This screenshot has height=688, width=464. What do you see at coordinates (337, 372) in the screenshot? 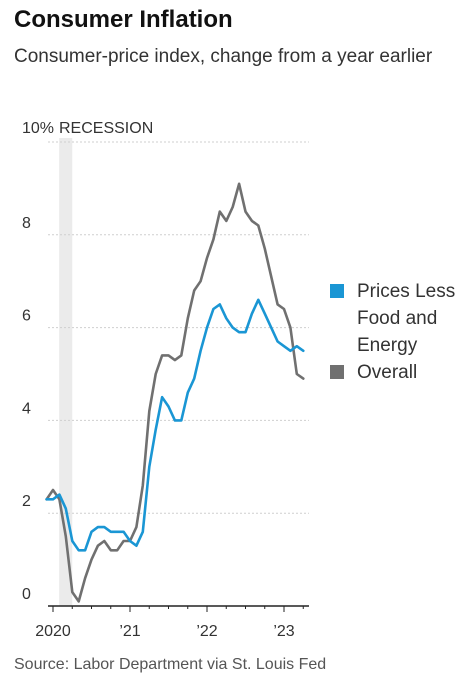
I see `legend-swatch-overall` at bounding box center [337, 372].